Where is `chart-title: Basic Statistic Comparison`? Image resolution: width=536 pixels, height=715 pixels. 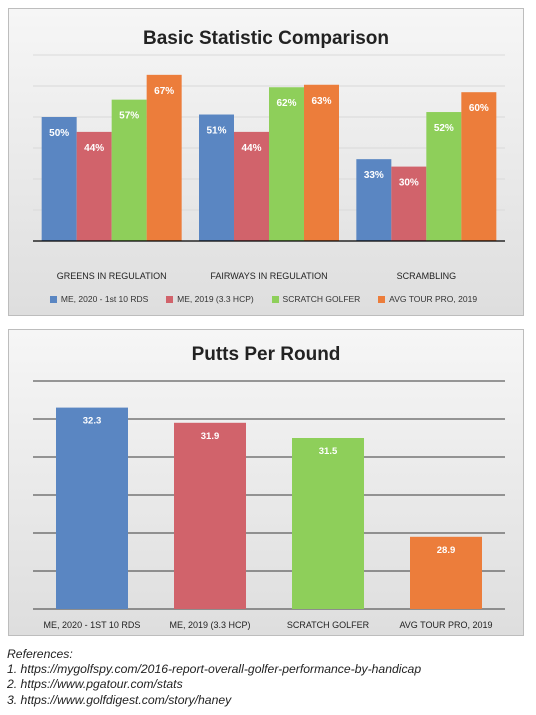
chart-title: Basic Statistic Comparison is located at coordinates (266, 38).